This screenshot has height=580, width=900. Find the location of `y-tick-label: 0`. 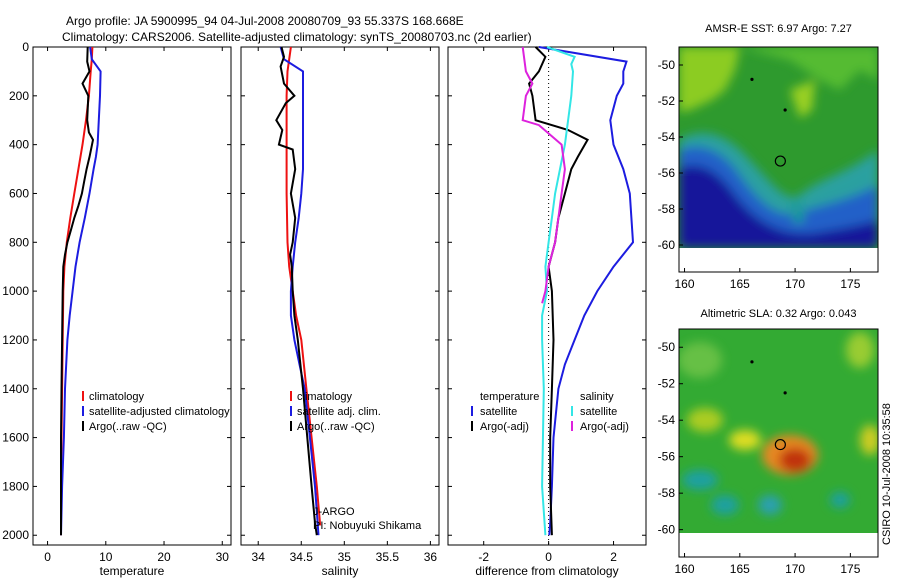

y-tick-label: 0 is located at coordinates (25, 47).